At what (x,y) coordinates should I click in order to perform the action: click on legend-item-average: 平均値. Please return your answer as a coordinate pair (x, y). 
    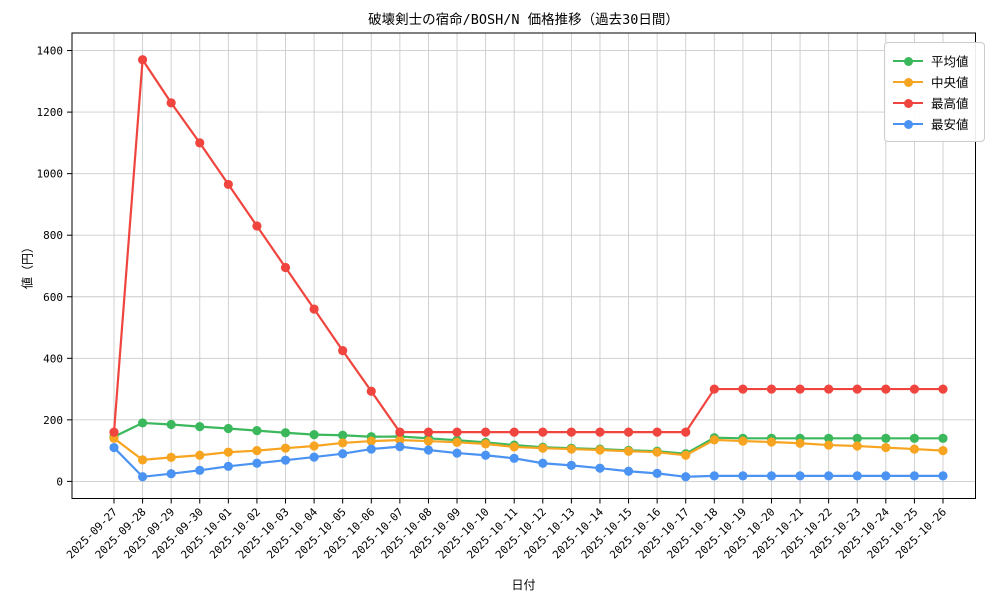
    Looking at the image, I should click on (934, 60).